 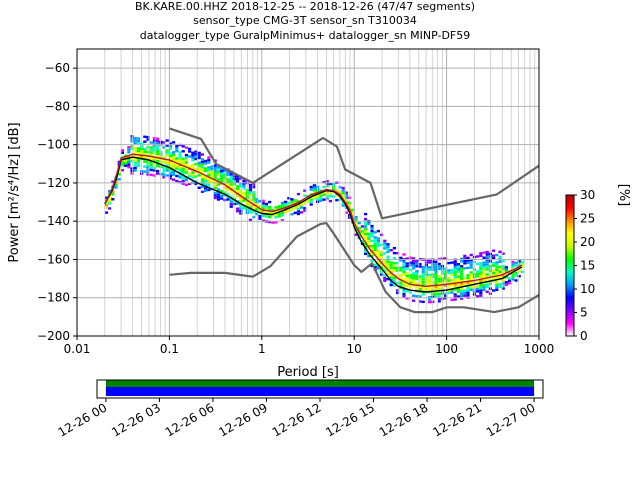 What do you see at coordinates (404, 419) in the screenshot?
I see `timeline-tick-label: 12-26 18` at bounding box center [404, 419].